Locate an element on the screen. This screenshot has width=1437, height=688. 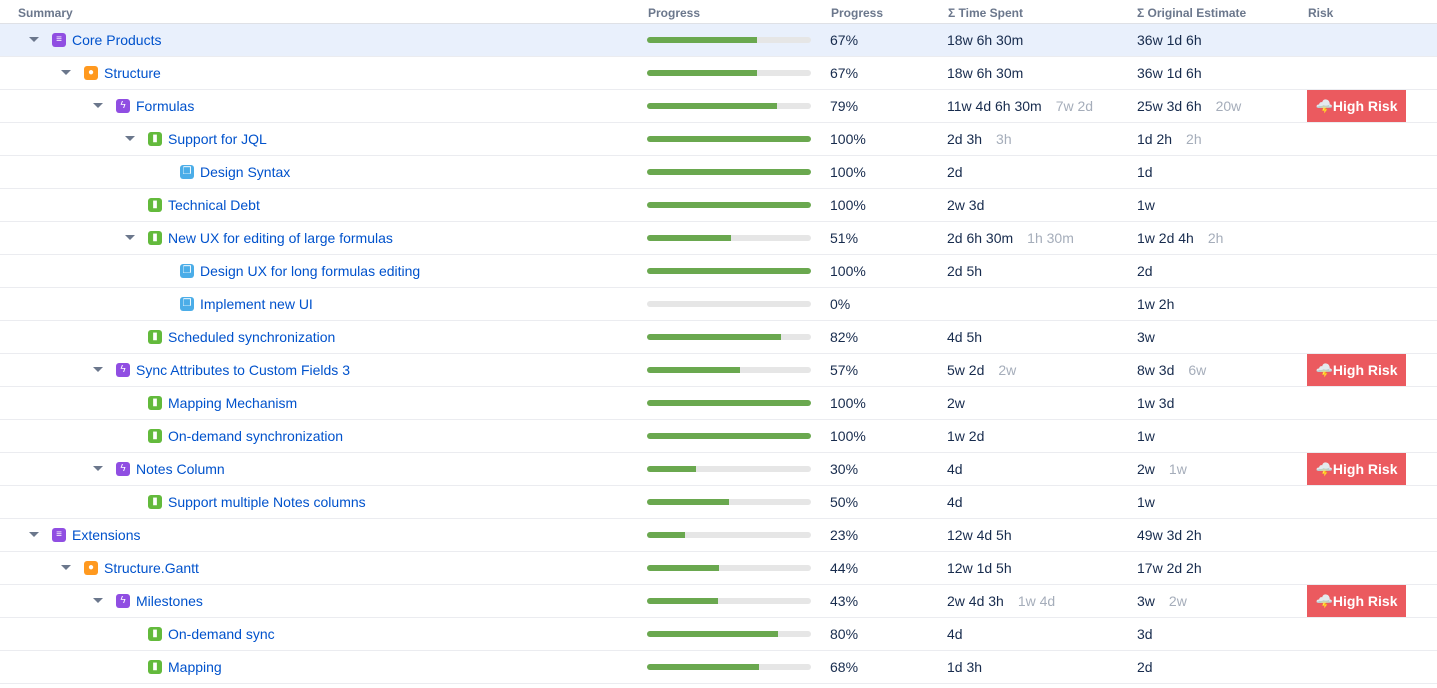
table-row: ▮ Scheduled synchronization 82% 4d 5h 3w is located at coordinates (718, 337).